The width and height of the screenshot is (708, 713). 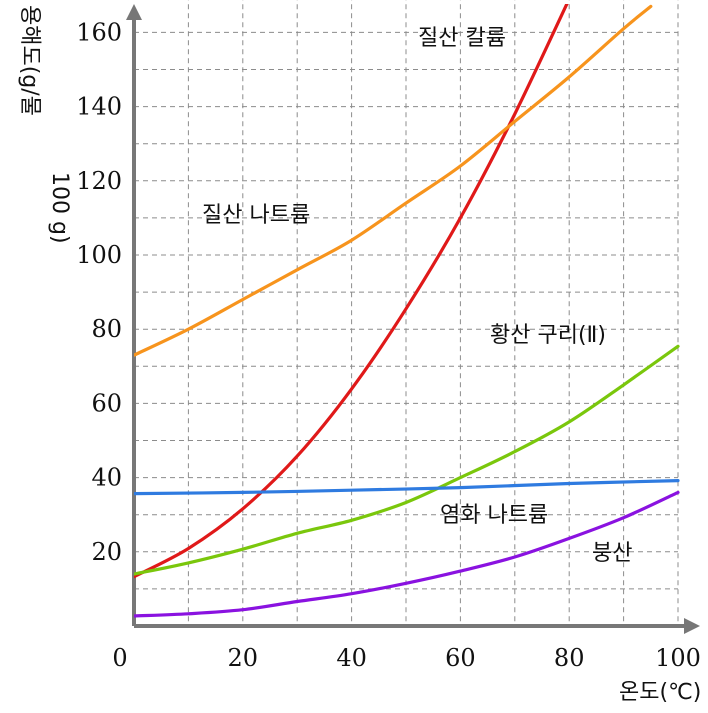 What do you see at coordinates (99, 255) in the screenshot?
I see `y-tick-label: 100` at bounding box center [99, 255].